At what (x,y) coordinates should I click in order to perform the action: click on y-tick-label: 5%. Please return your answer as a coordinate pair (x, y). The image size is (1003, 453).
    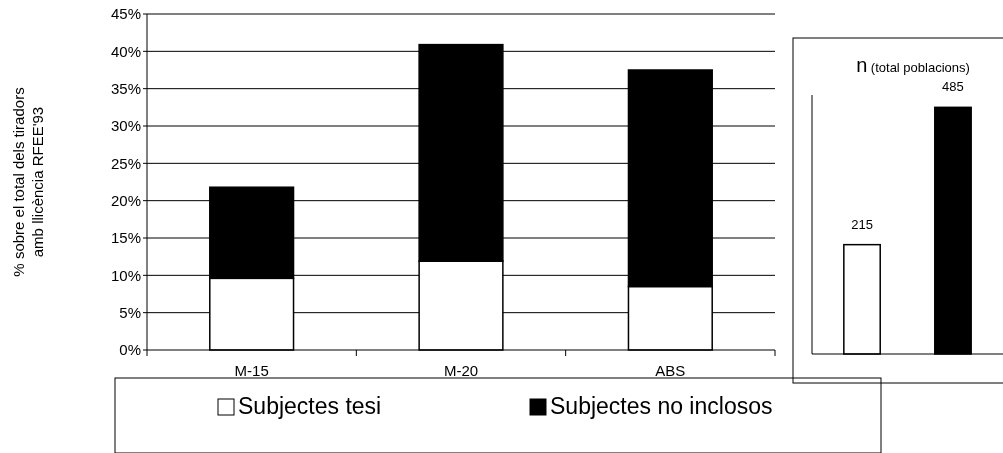
    Looking at the image, I should click on (130, 312).